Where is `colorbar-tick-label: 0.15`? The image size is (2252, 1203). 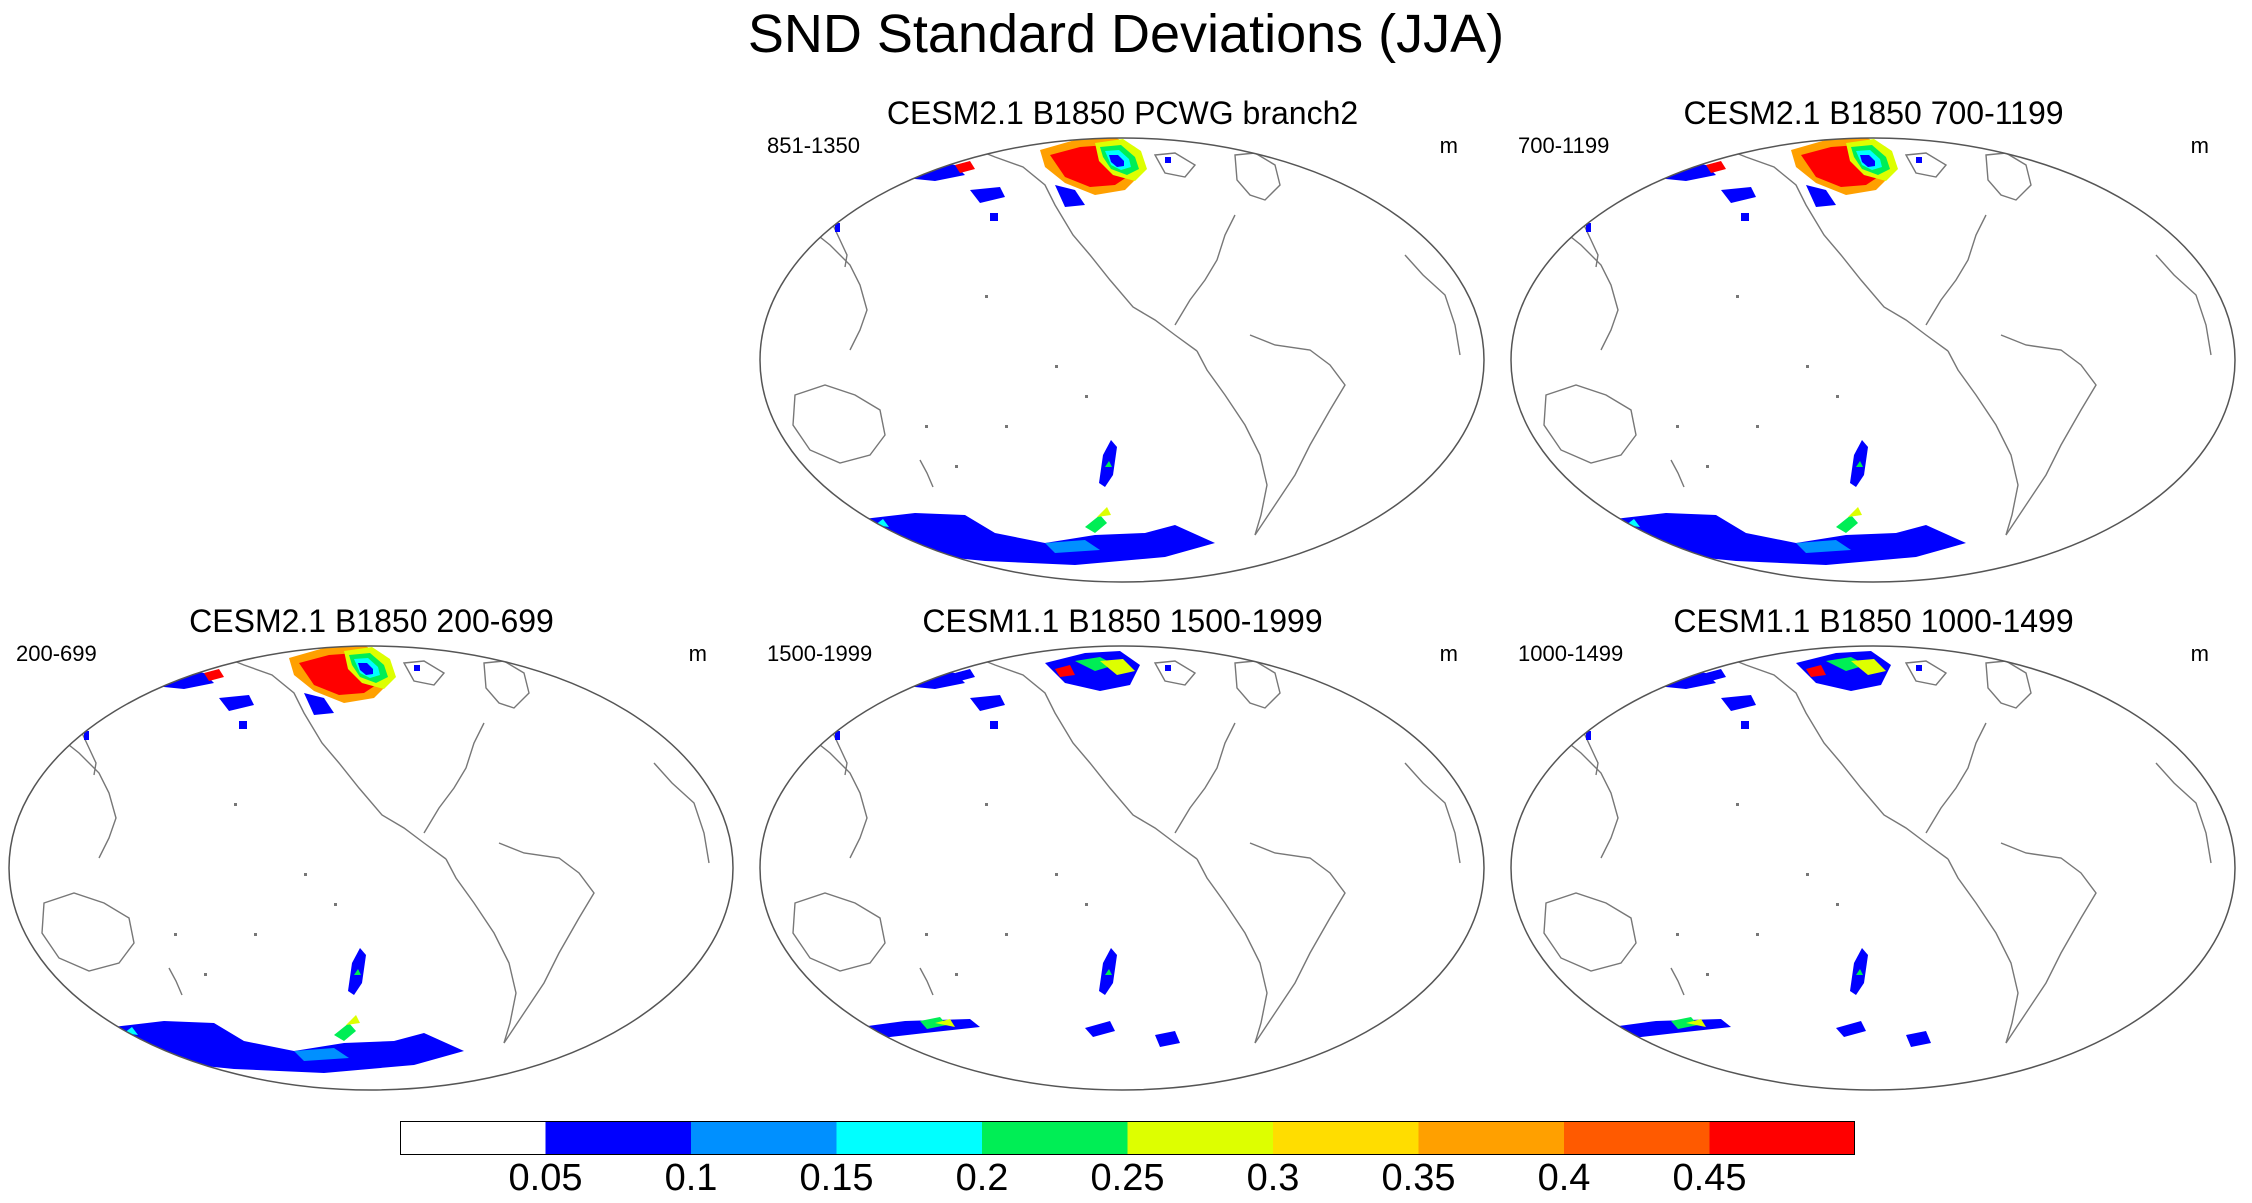
colorbar-tick-label: 0.15 is located at coordinates (836, 1178).